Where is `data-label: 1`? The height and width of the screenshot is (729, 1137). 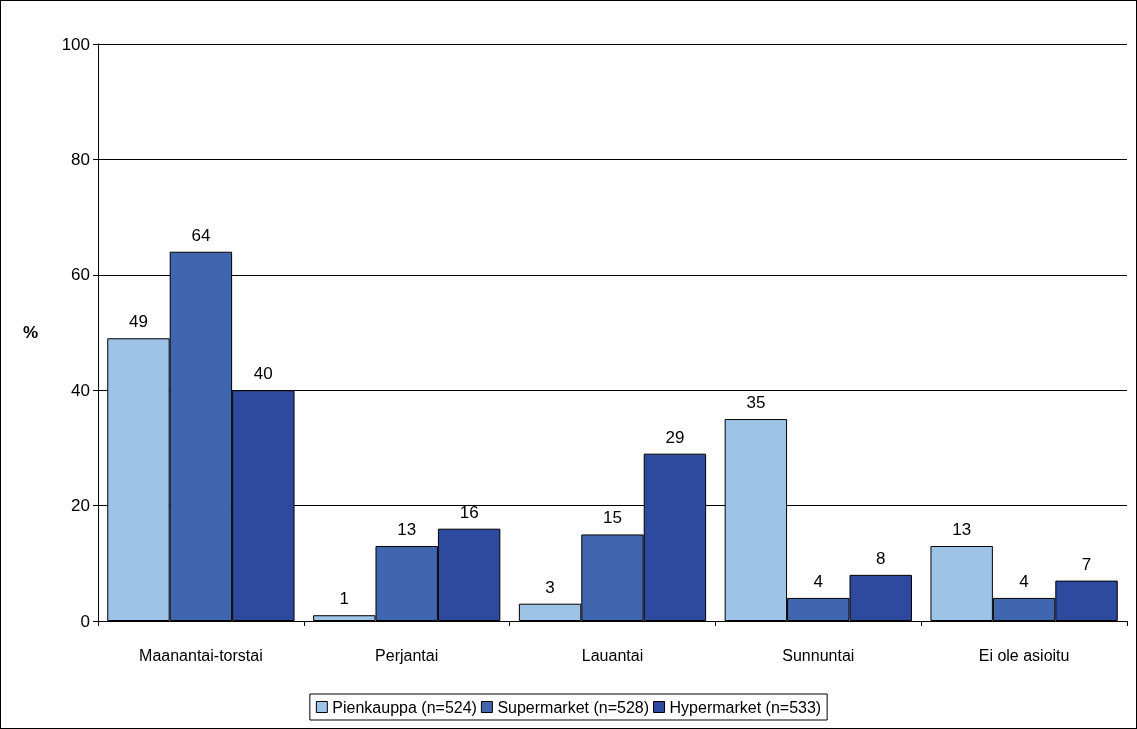 data-label: 1 is located at coordinates (344, 599).